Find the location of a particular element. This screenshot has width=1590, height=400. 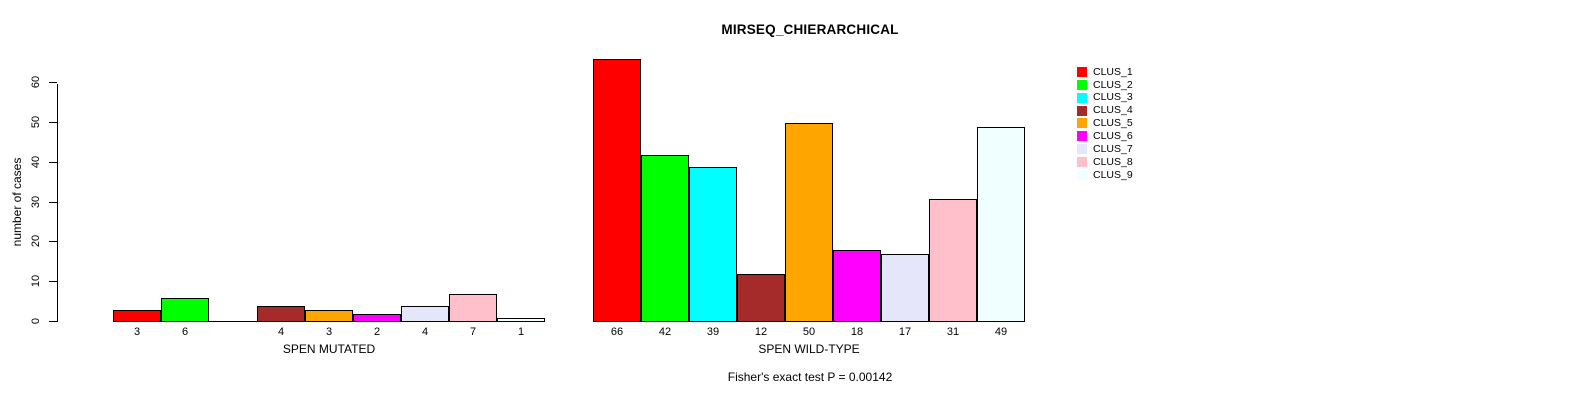

bar-value-label: 12 is located at coordinates (761, 332).